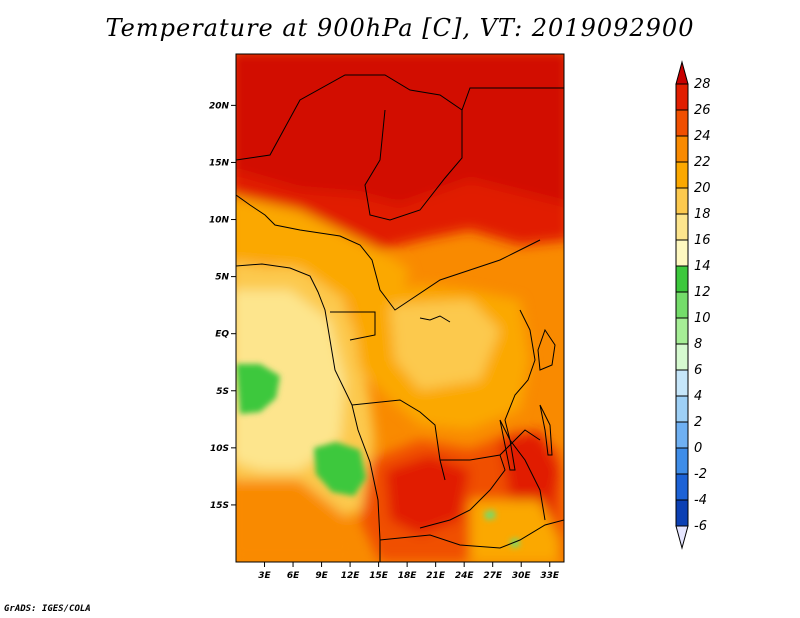 This screenshot has width=800, height=618. I want to click on y-tick-label: 15N, so click(219, 163).